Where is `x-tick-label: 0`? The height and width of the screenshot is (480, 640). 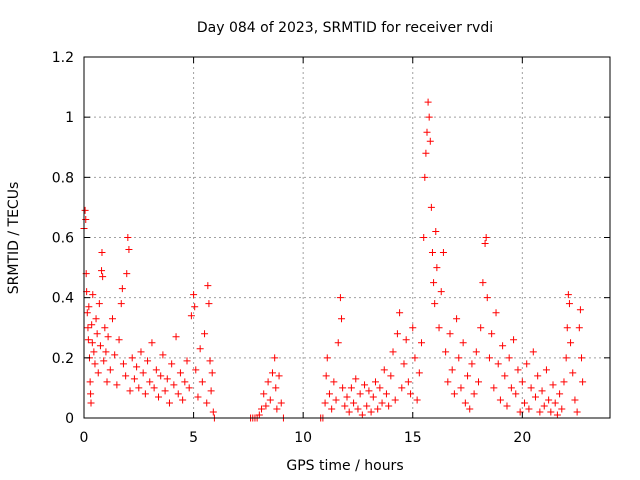
x-tick-label: 0 is located at coordinates (84, 438).